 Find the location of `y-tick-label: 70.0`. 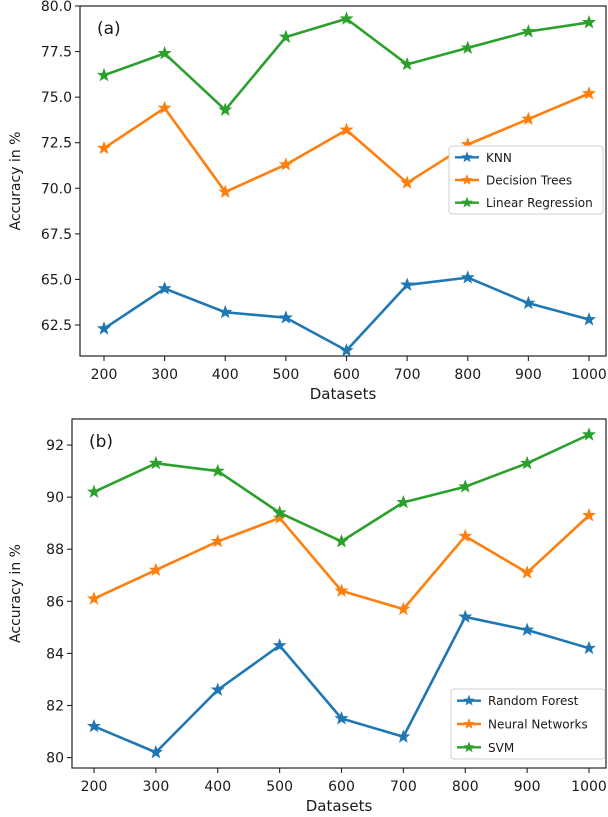

y-tick-label: 70.0 is located at coordinates (56, 189).